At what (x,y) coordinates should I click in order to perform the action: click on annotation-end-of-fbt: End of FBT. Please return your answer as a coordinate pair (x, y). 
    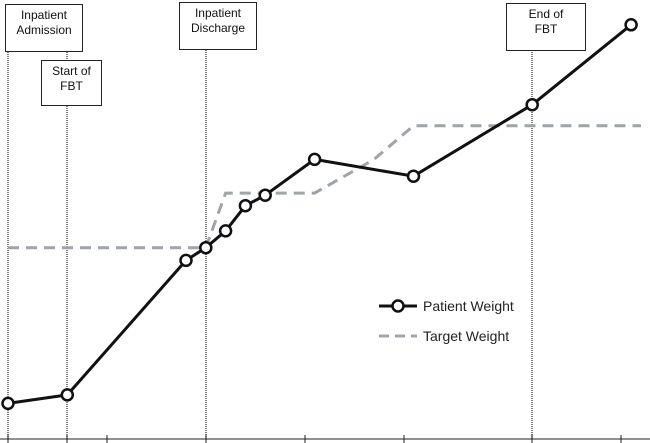
    Looking at the image, I should click on (546, 27).